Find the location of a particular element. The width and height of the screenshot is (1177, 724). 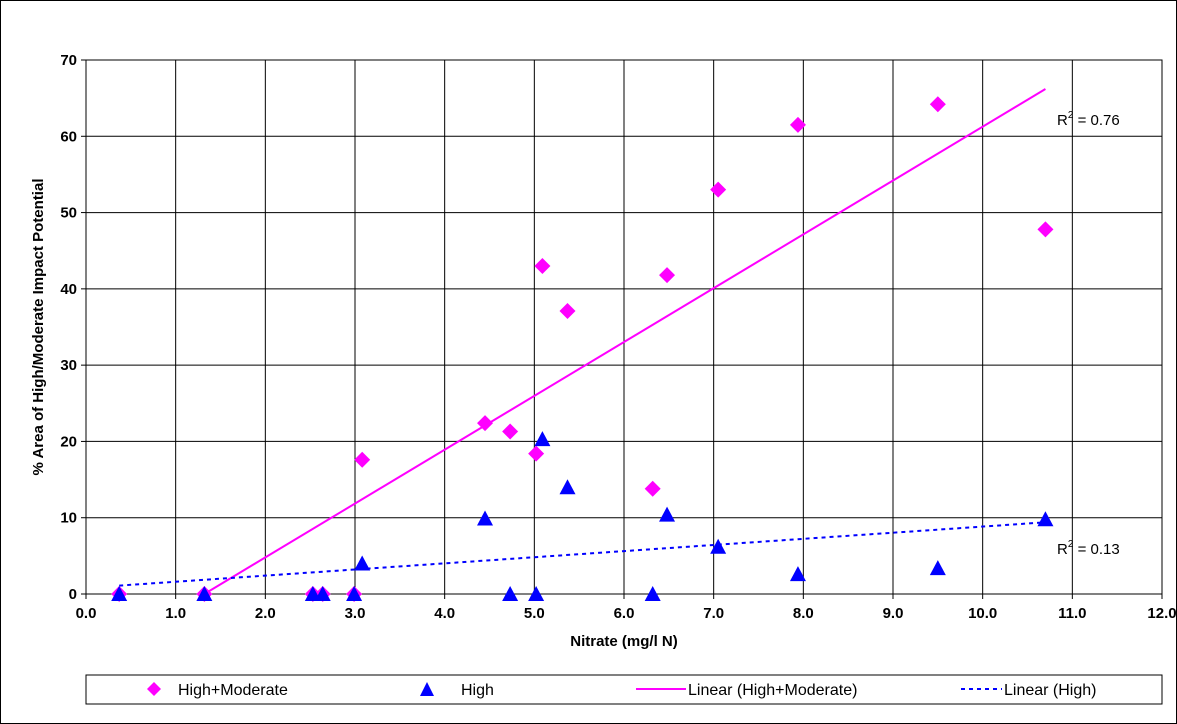

x-tick-label: 1.0 is located at coordinates (175, 613).